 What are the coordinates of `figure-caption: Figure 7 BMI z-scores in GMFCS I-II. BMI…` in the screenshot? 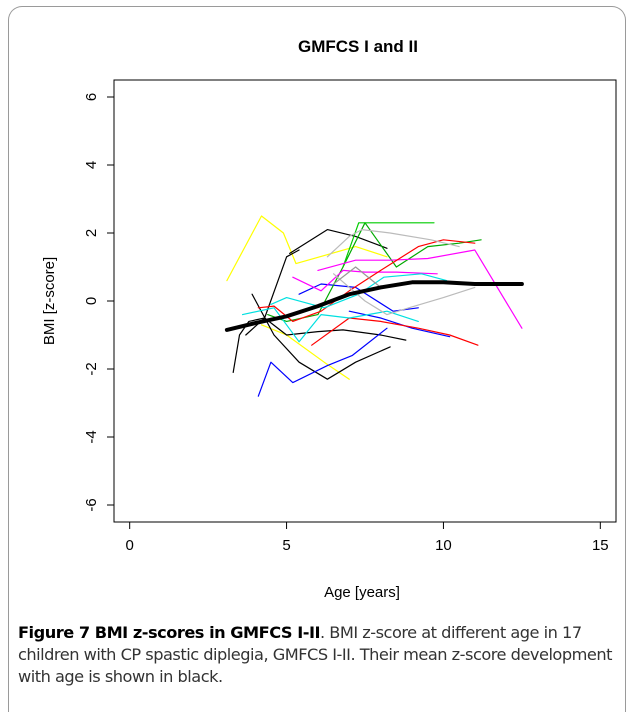 It's located at (318, 655).